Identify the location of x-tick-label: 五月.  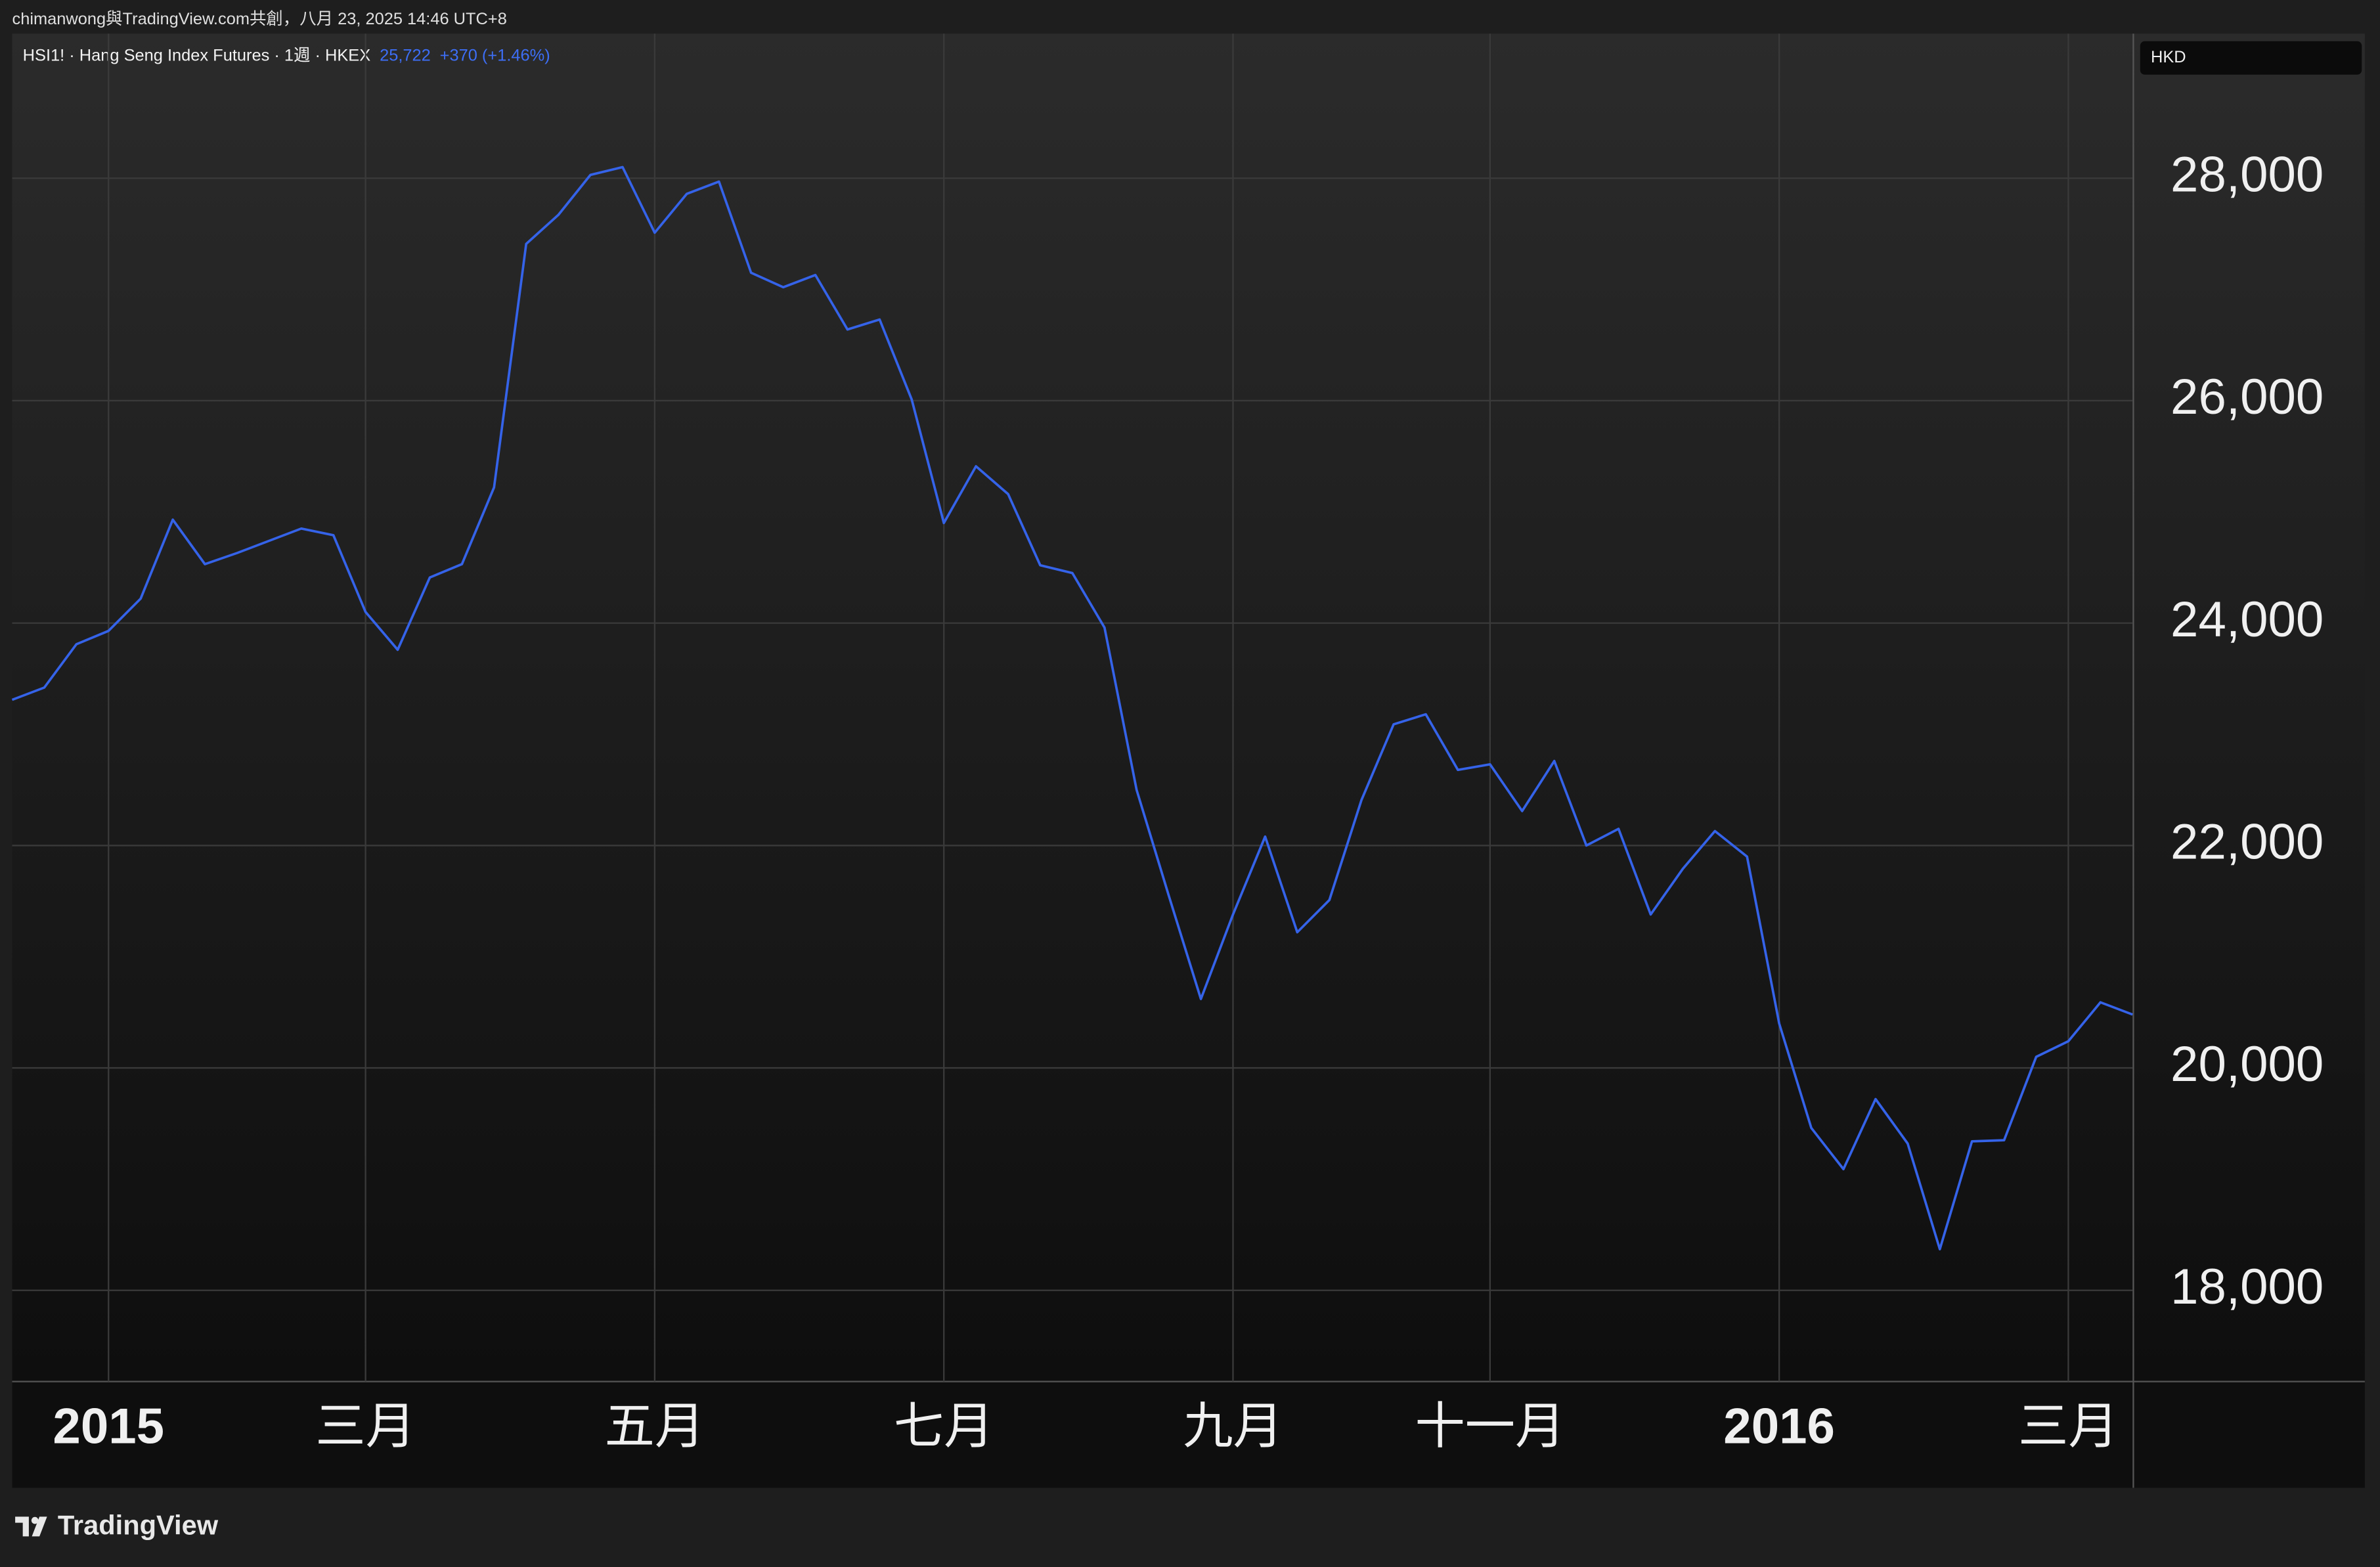
(655, 1427).